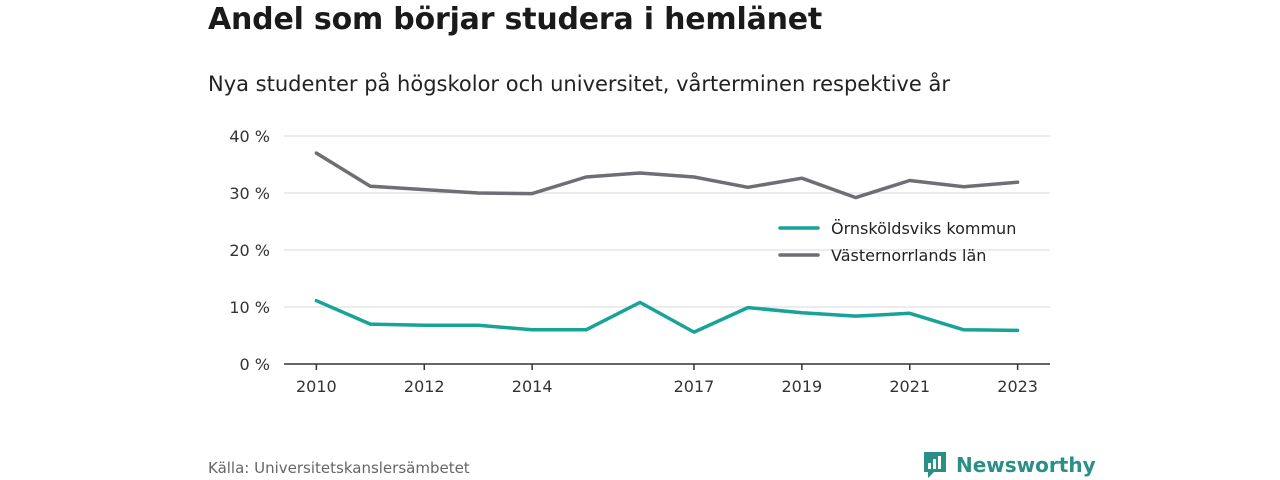  Describe the element at coordinates (694, 386) in the screenshot. I see `x-tick-label: 2017` at that location.